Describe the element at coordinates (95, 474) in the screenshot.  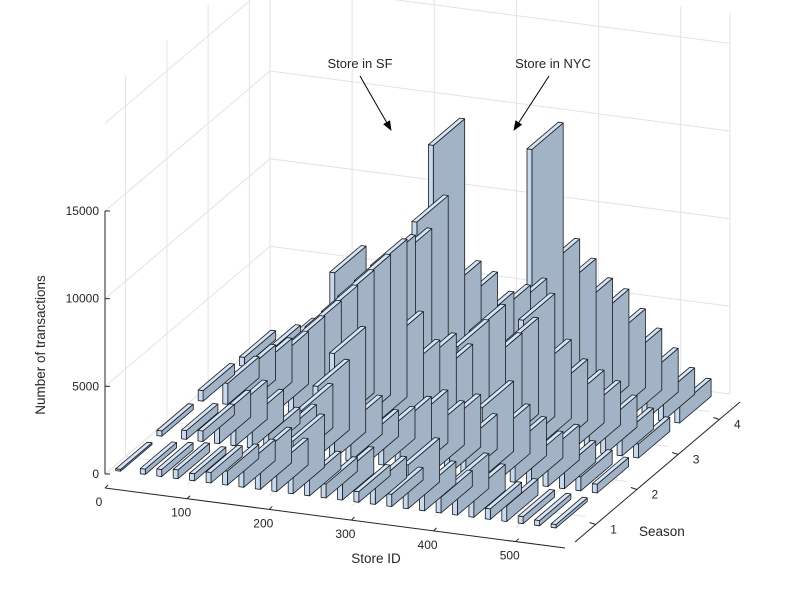
I see `z-tick-label: 0` at that location.